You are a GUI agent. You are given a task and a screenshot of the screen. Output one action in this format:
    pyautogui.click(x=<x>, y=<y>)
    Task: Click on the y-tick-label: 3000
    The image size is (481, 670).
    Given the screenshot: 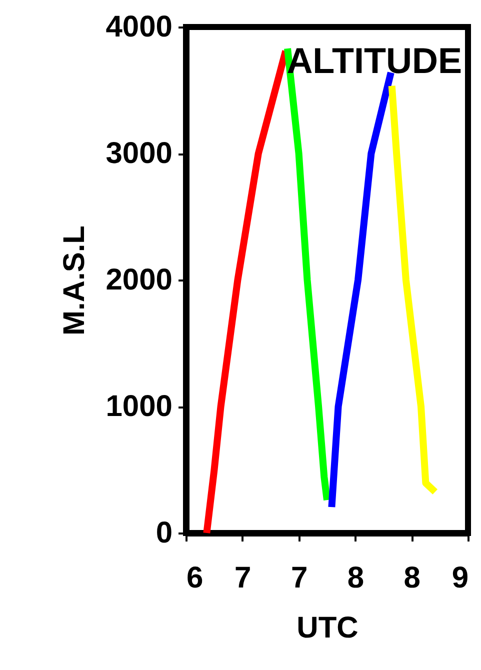 What is the action you would take?
    pyautogui.click(x=139, y=153)
    